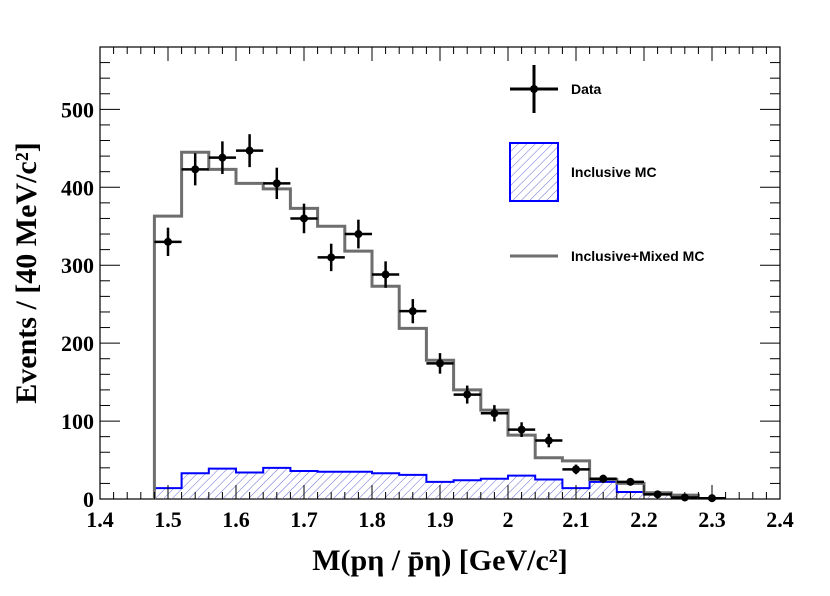 The image size is (830, 596). Describe the element at coordinates (440, 519) in the screenshot. I see `x-tick-label: 1.9` at that location.